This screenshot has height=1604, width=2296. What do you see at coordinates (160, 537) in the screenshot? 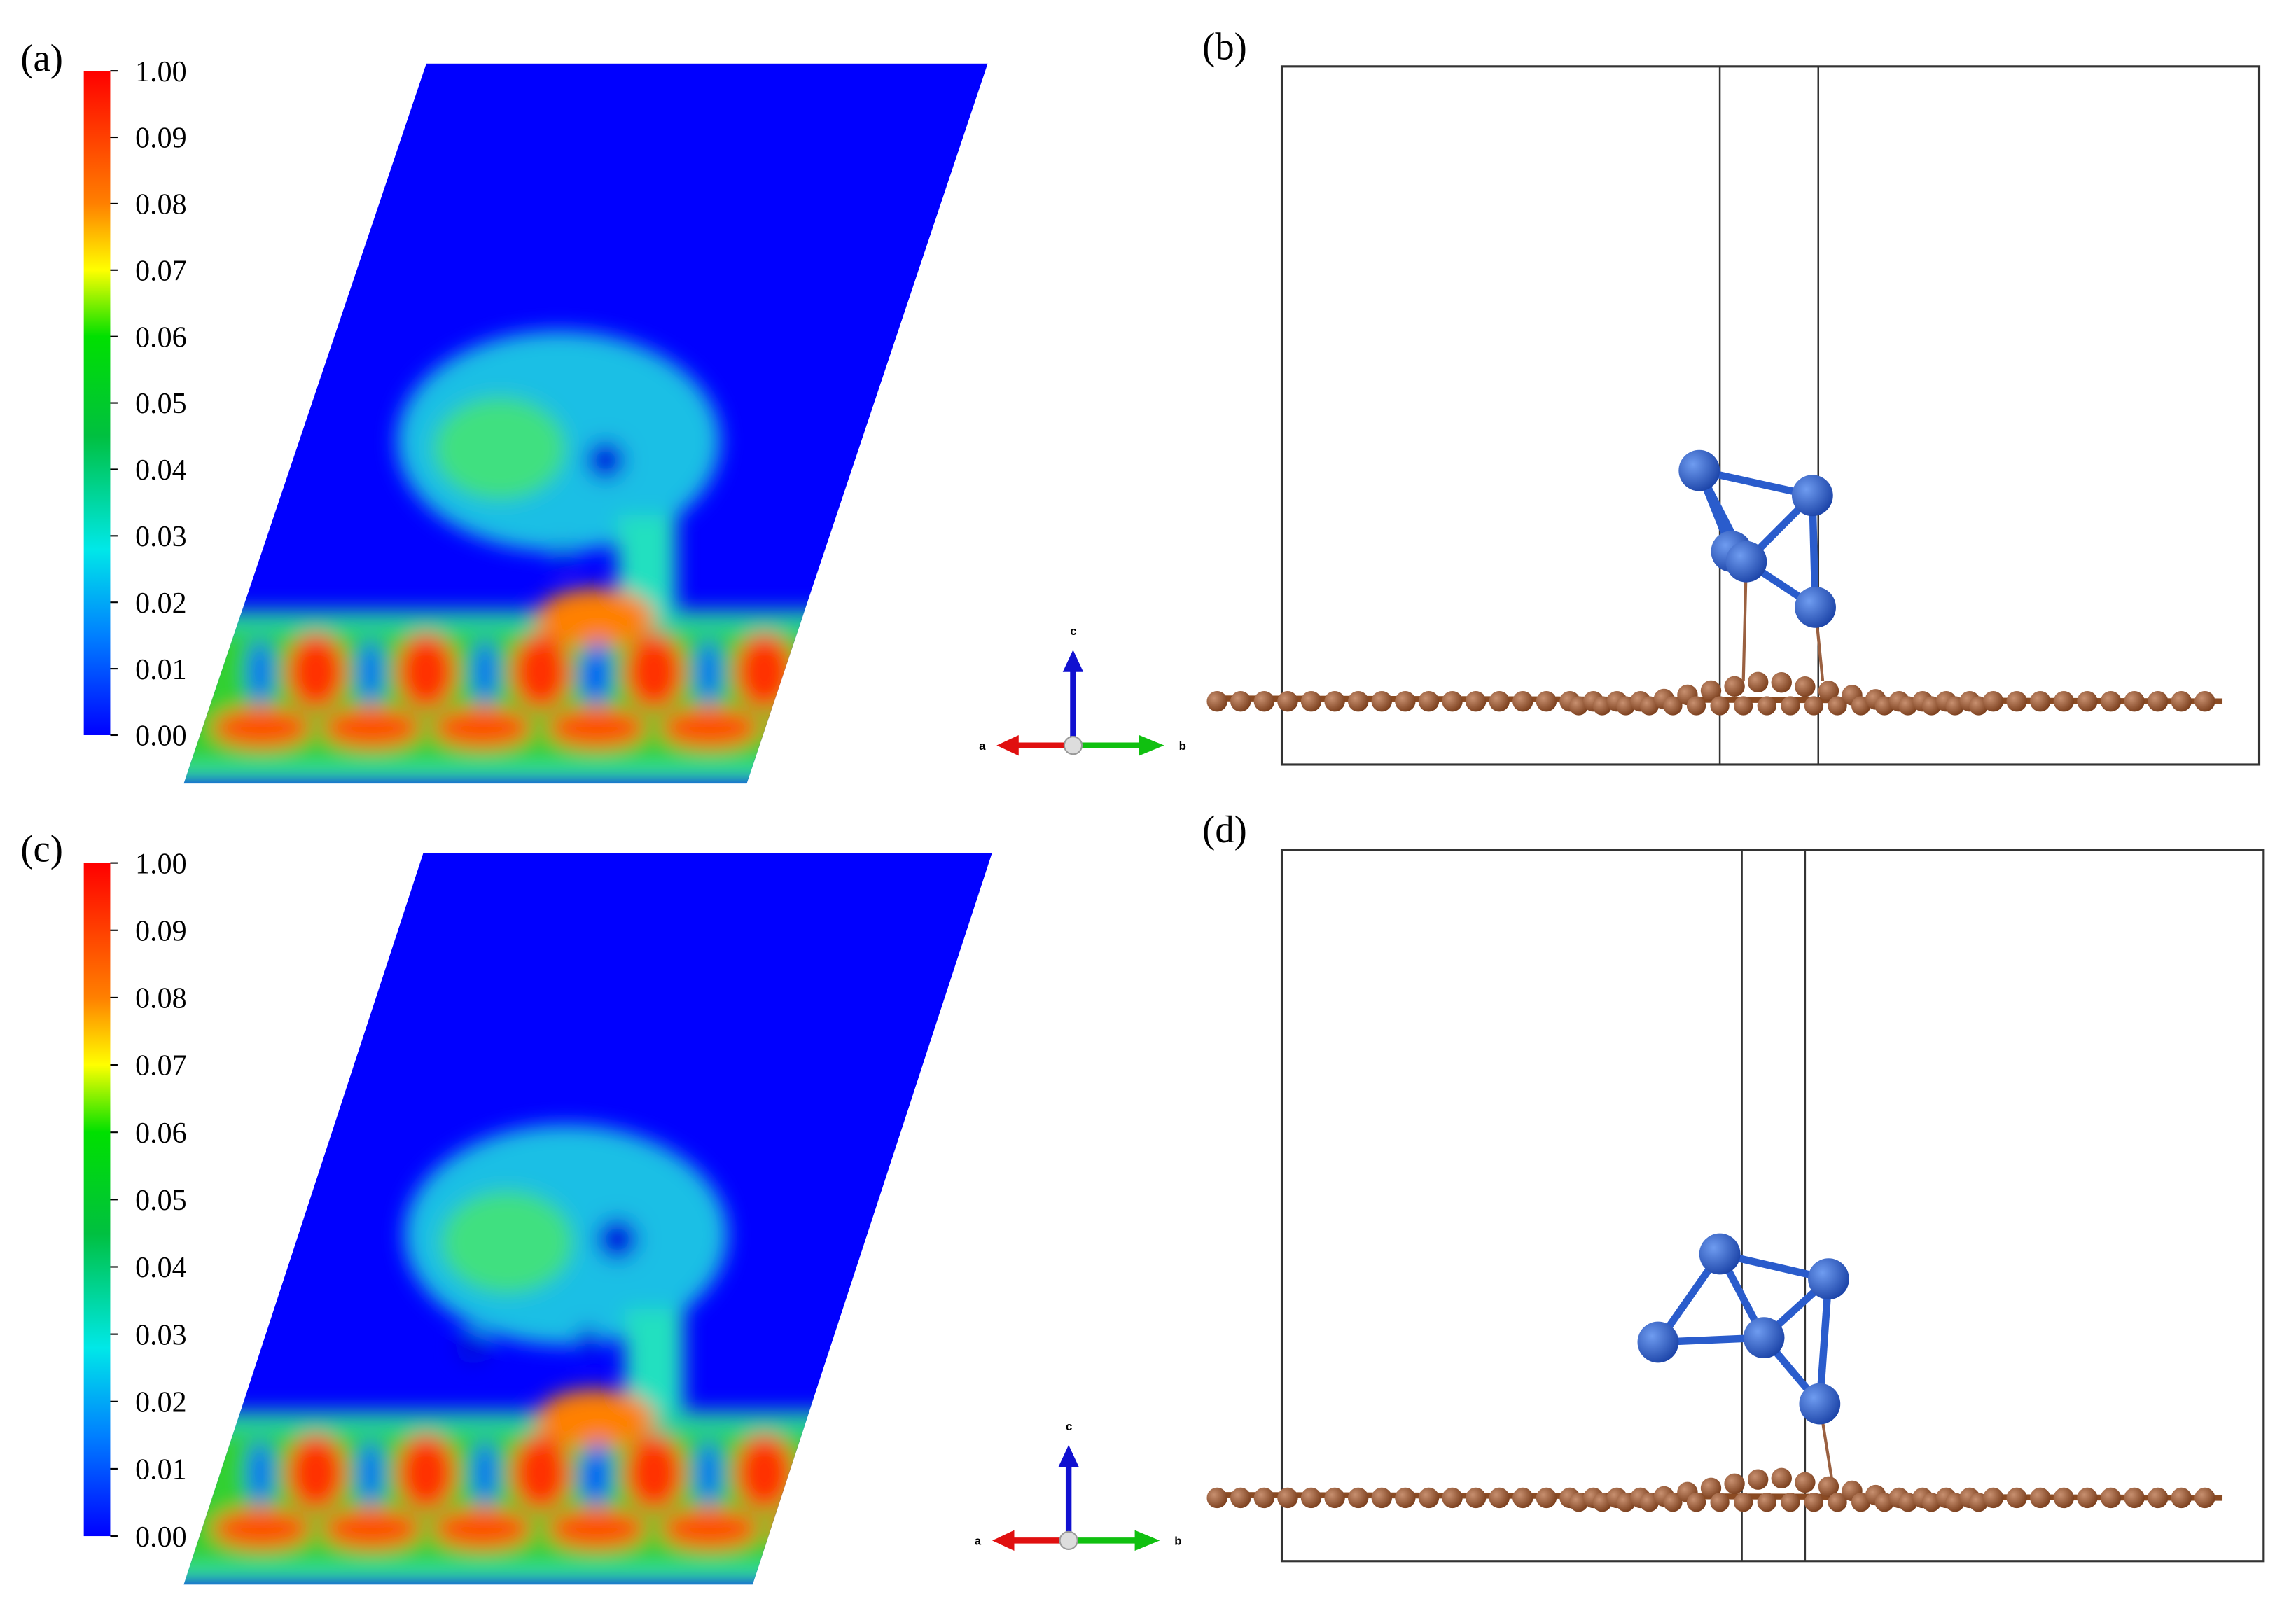
I see `colorbar-tick-label: 0.03` at bounding box center [160, 537].